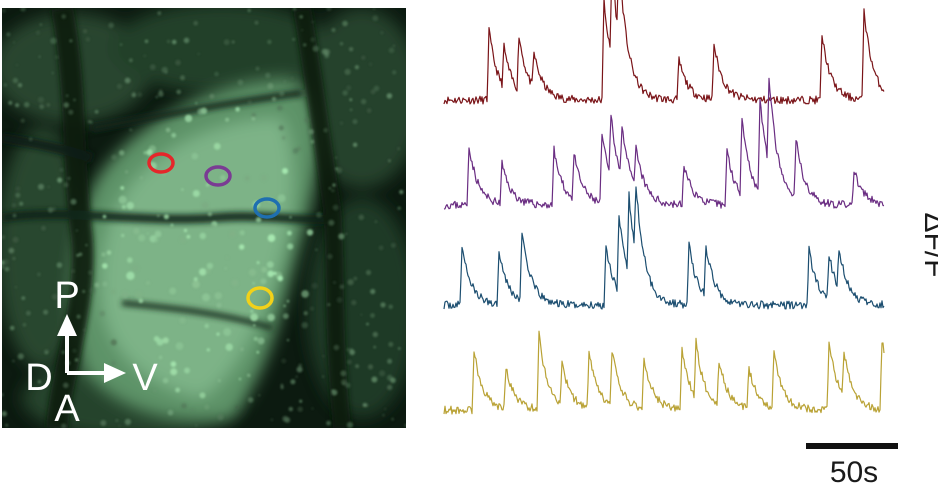 The height and width of the screenshot is (486, 938). What do you see at coordinates (67, 325) in the screenshot?
I see `arrowhead-up-icon` at bounding box center [67, 325].